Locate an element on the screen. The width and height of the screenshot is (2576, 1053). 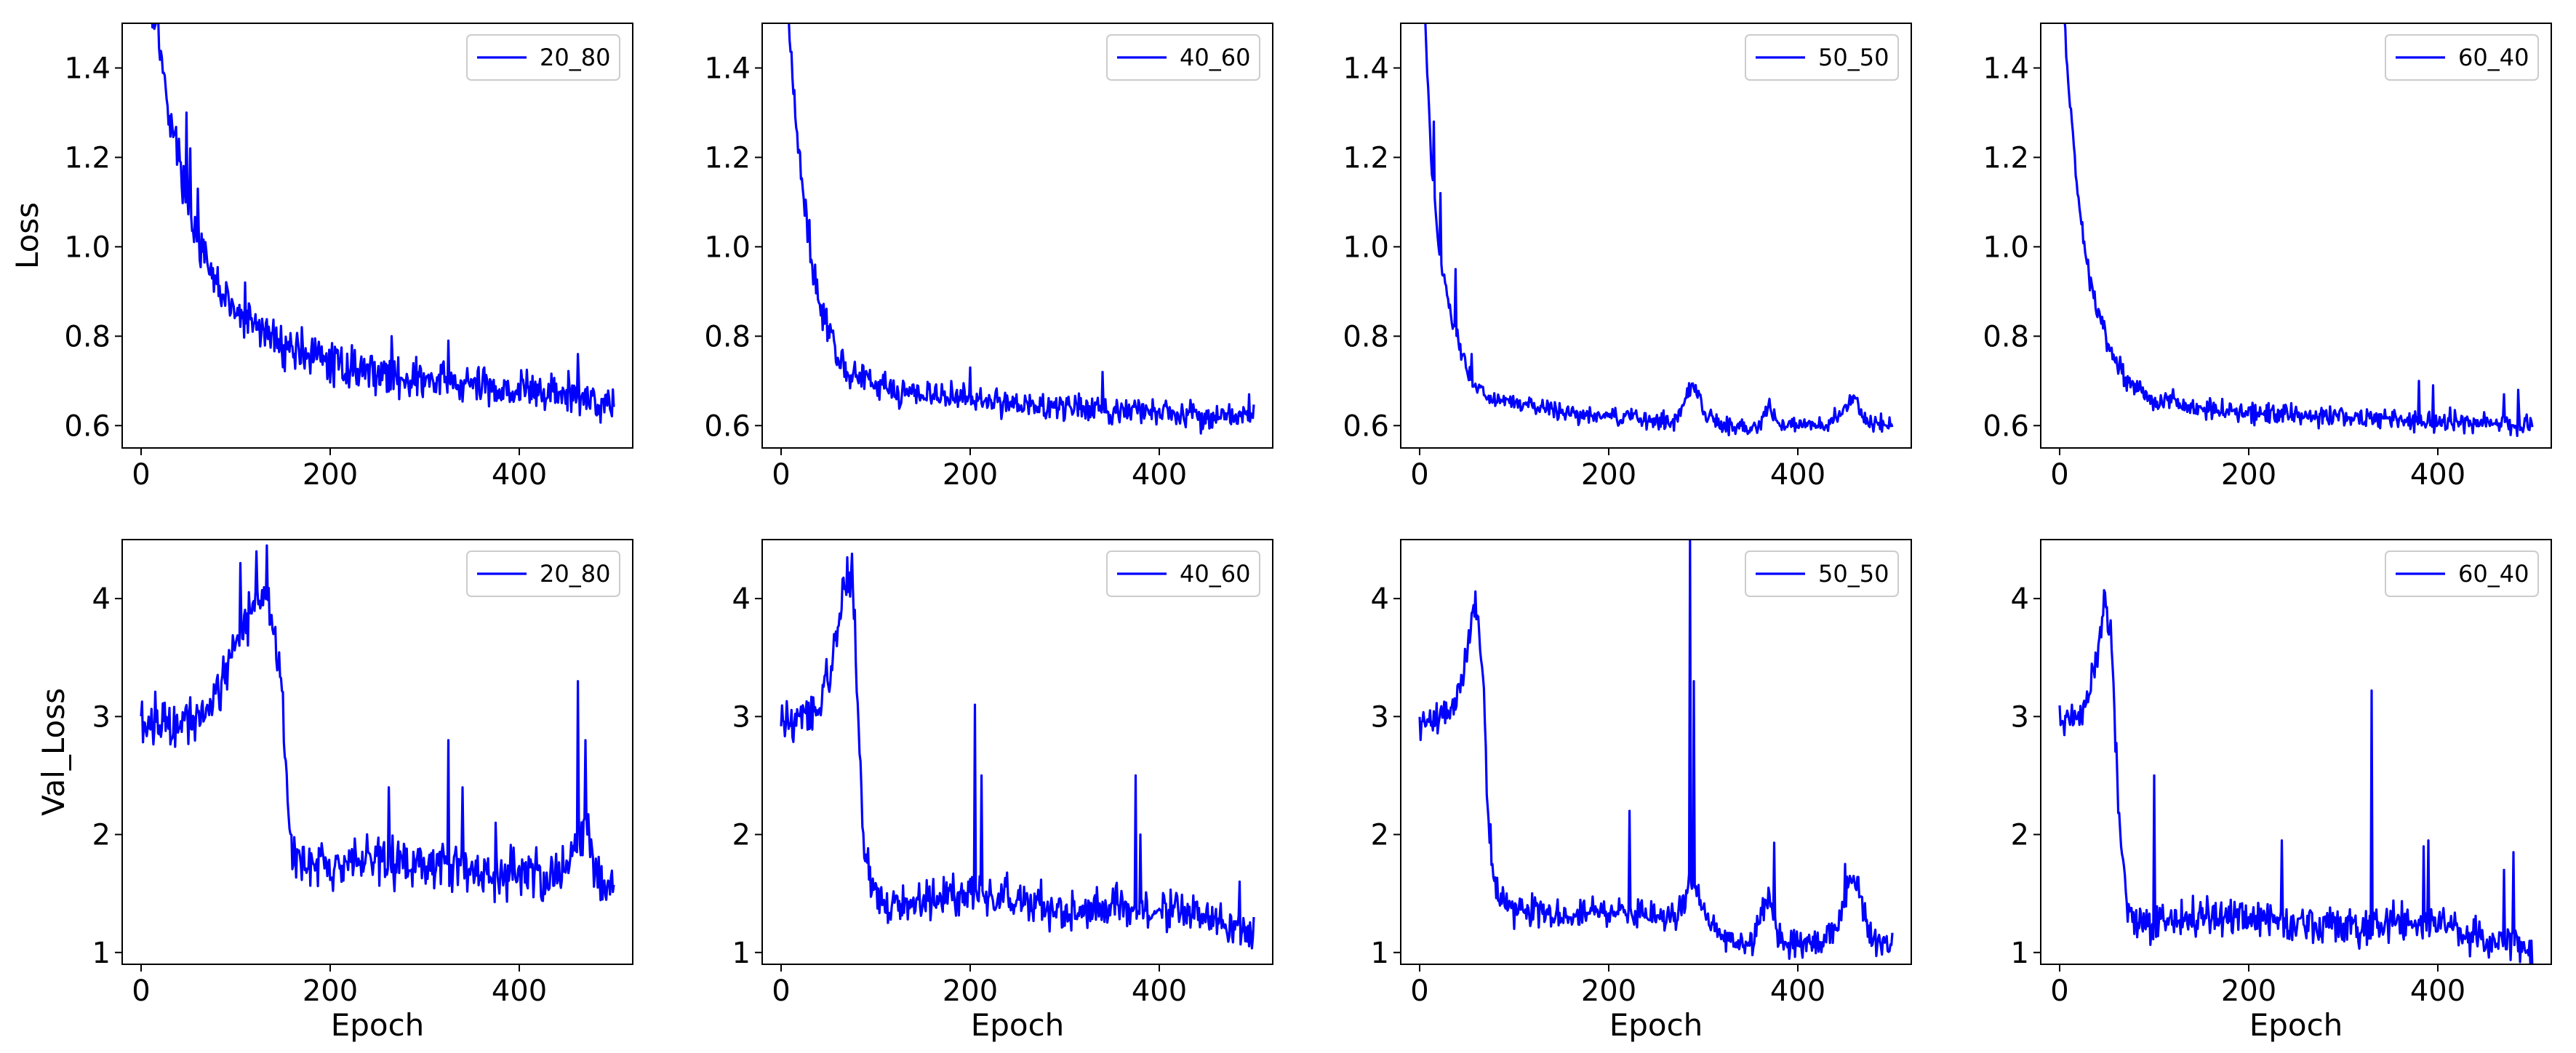
subplot-val_loss-60_40: 0 200 400 1 2 3 4 60_40 Epoch is located at coordinates (2281, 791).